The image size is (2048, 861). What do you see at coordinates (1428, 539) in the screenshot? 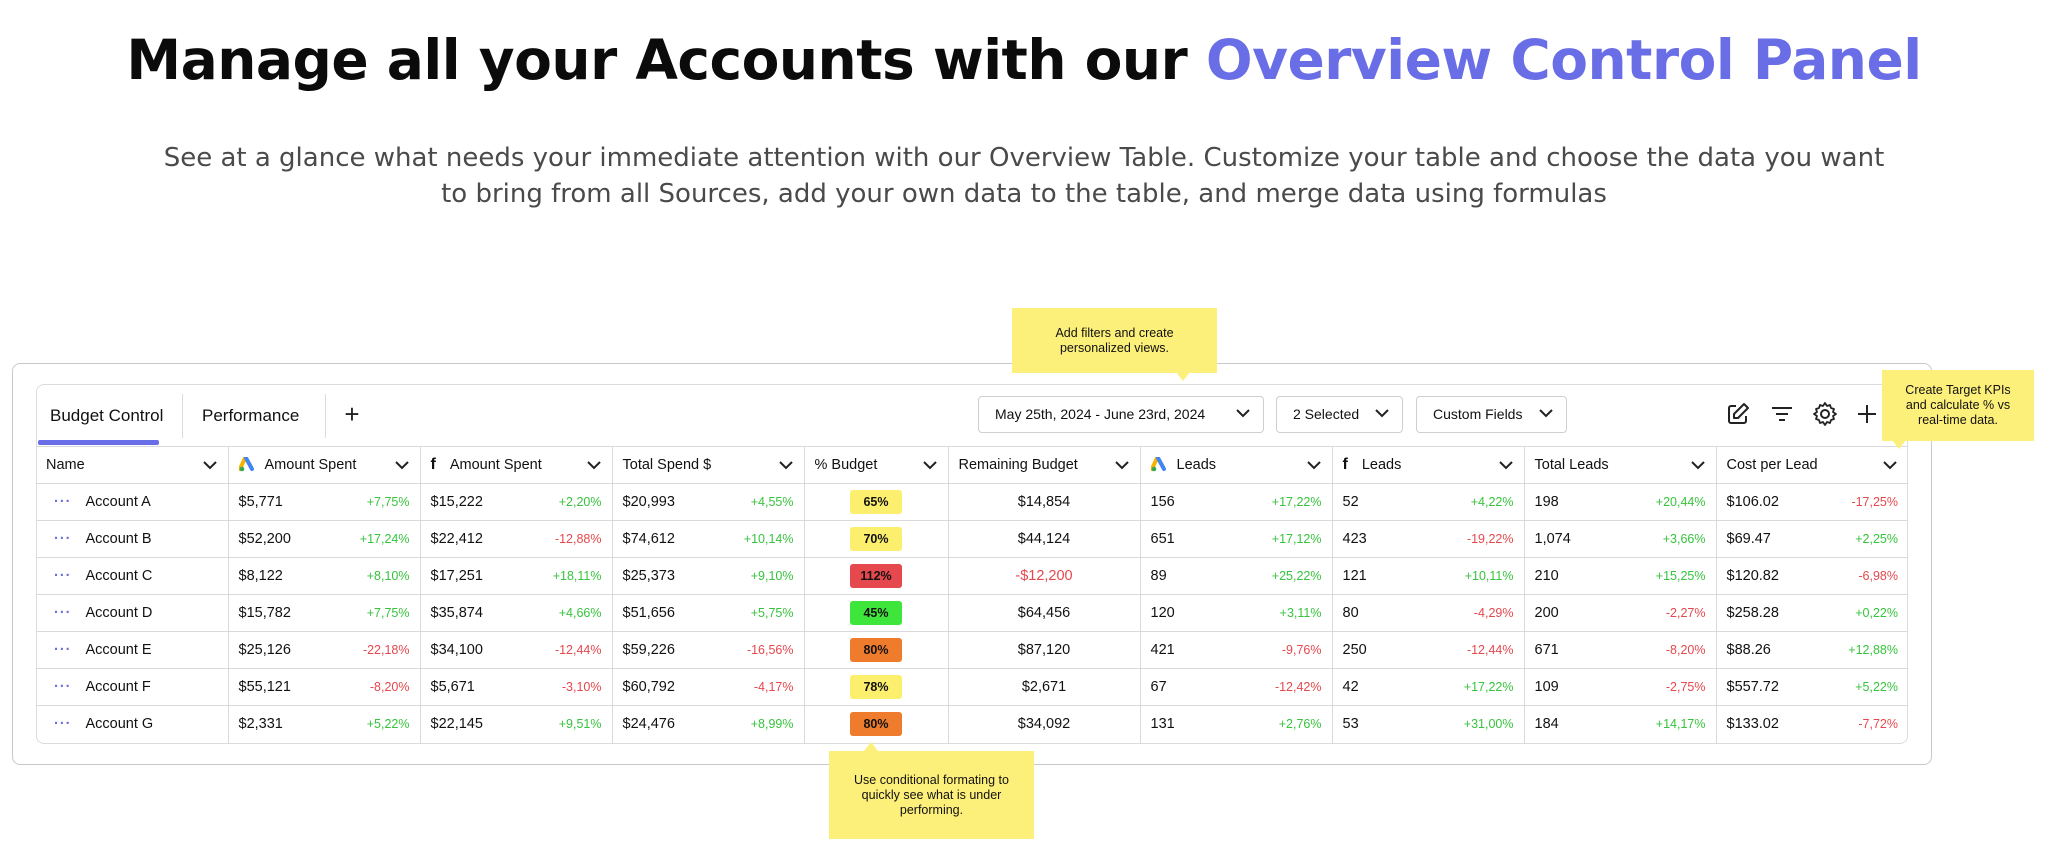
I see `facebook-leads-cell: 423 -19,22%` at bounding box center [1428, 539].